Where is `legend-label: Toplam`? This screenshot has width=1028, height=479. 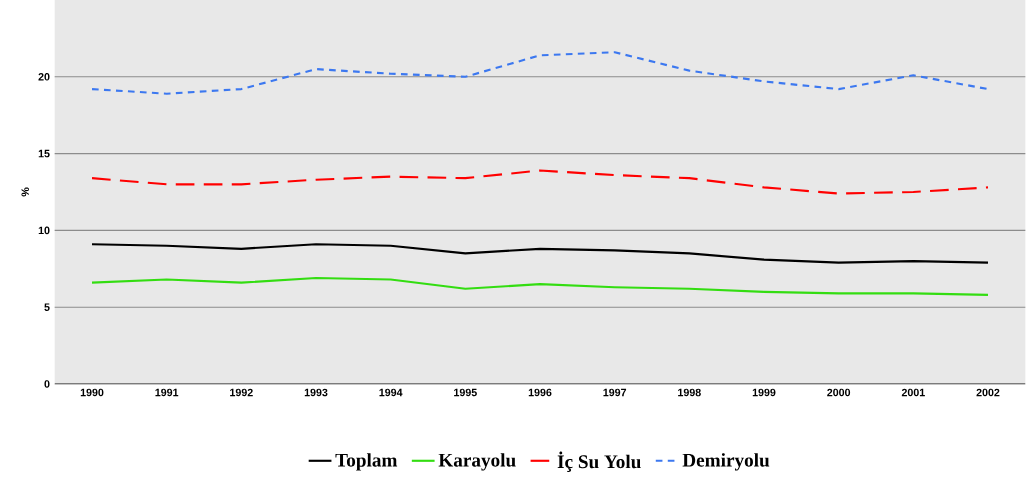
legend-label: Toplam is located at coordinates (366, 462).